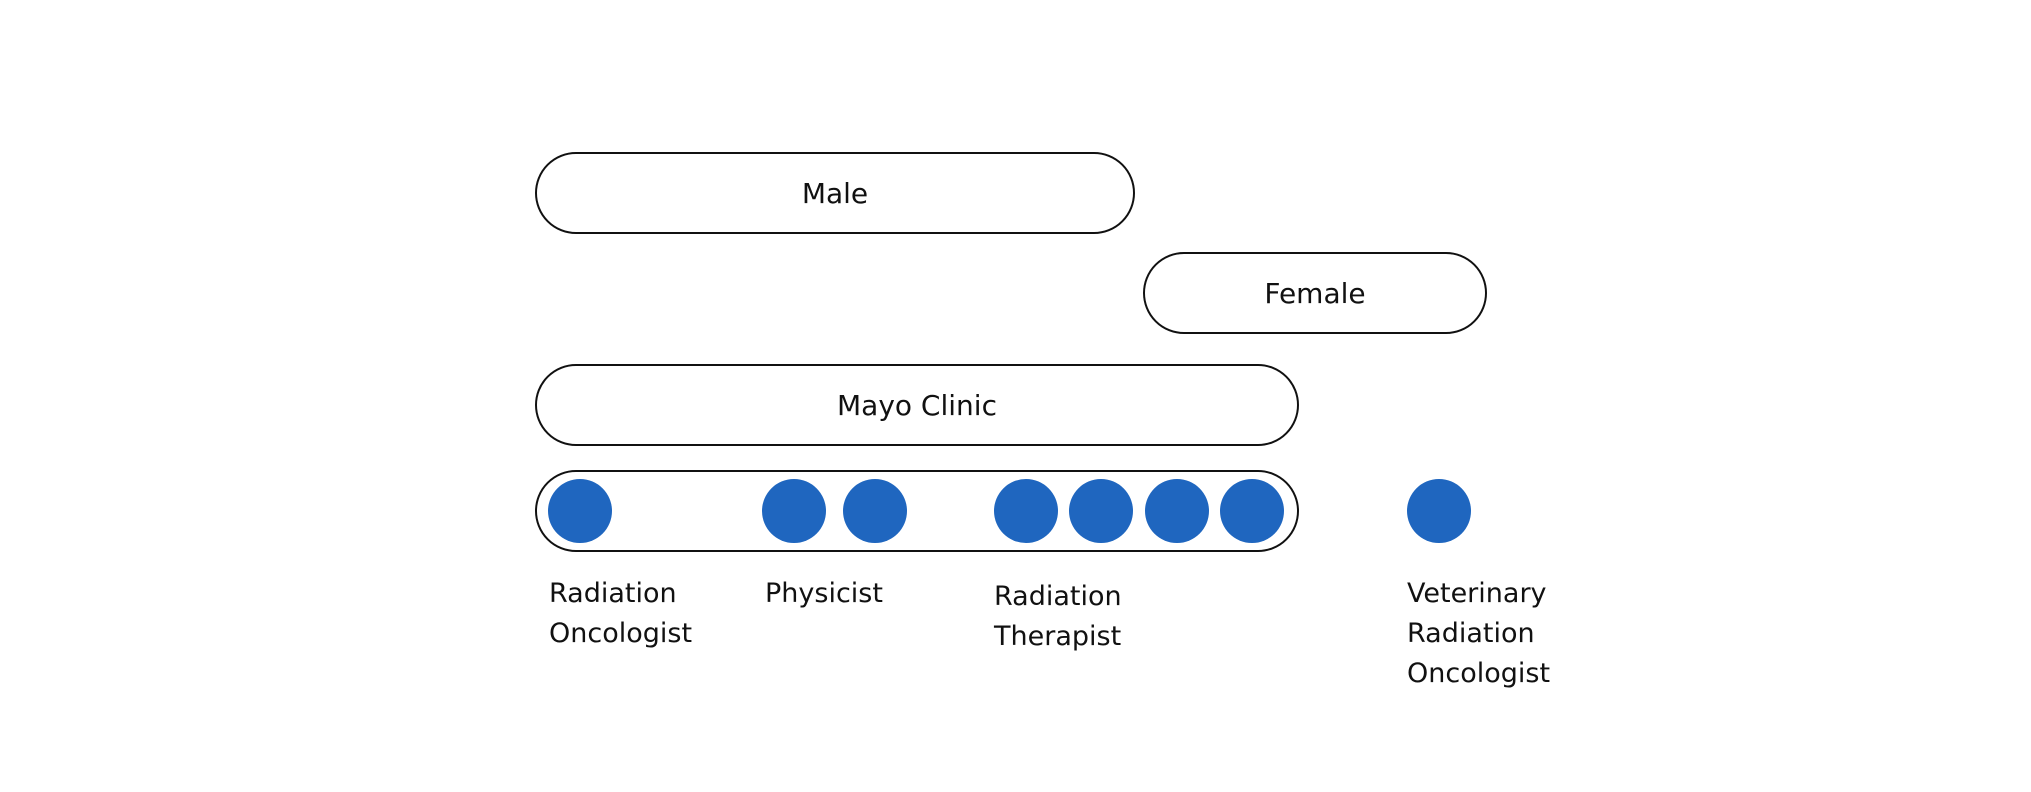  I want to click on role-label-physicist: Physicist, so click(824, 594).